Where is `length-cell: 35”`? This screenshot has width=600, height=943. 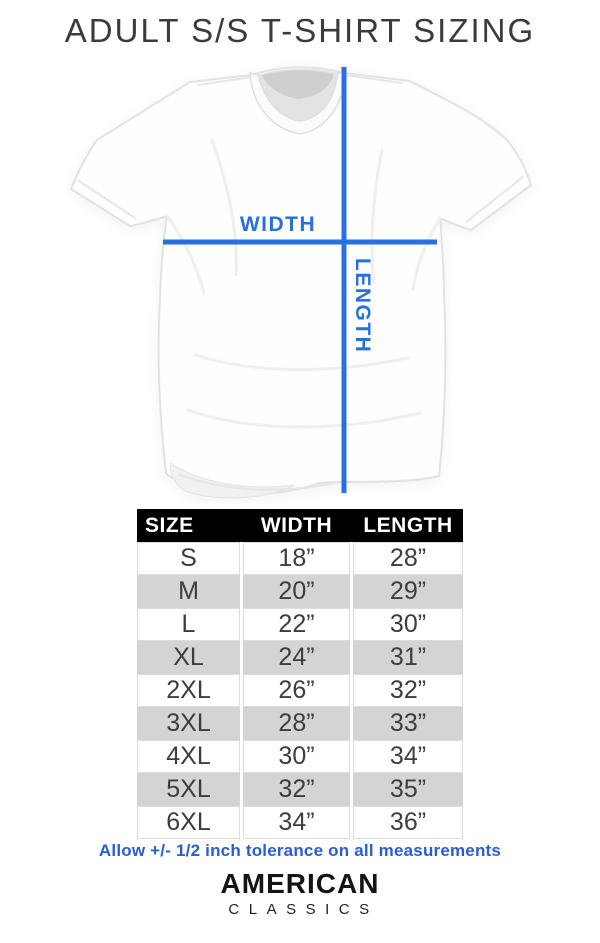
length-cell: 35” is located at coordinates (408, 789).